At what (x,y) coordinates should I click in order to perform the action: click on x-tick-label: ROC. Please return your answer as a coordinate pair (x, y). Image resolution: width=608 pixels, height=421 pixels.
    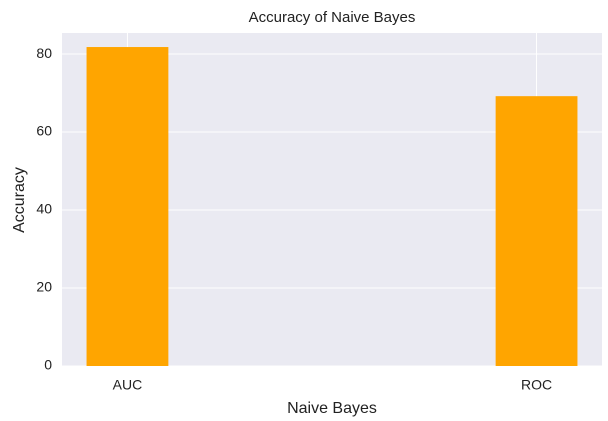
    Looking at the image, I should click on (536, 385).